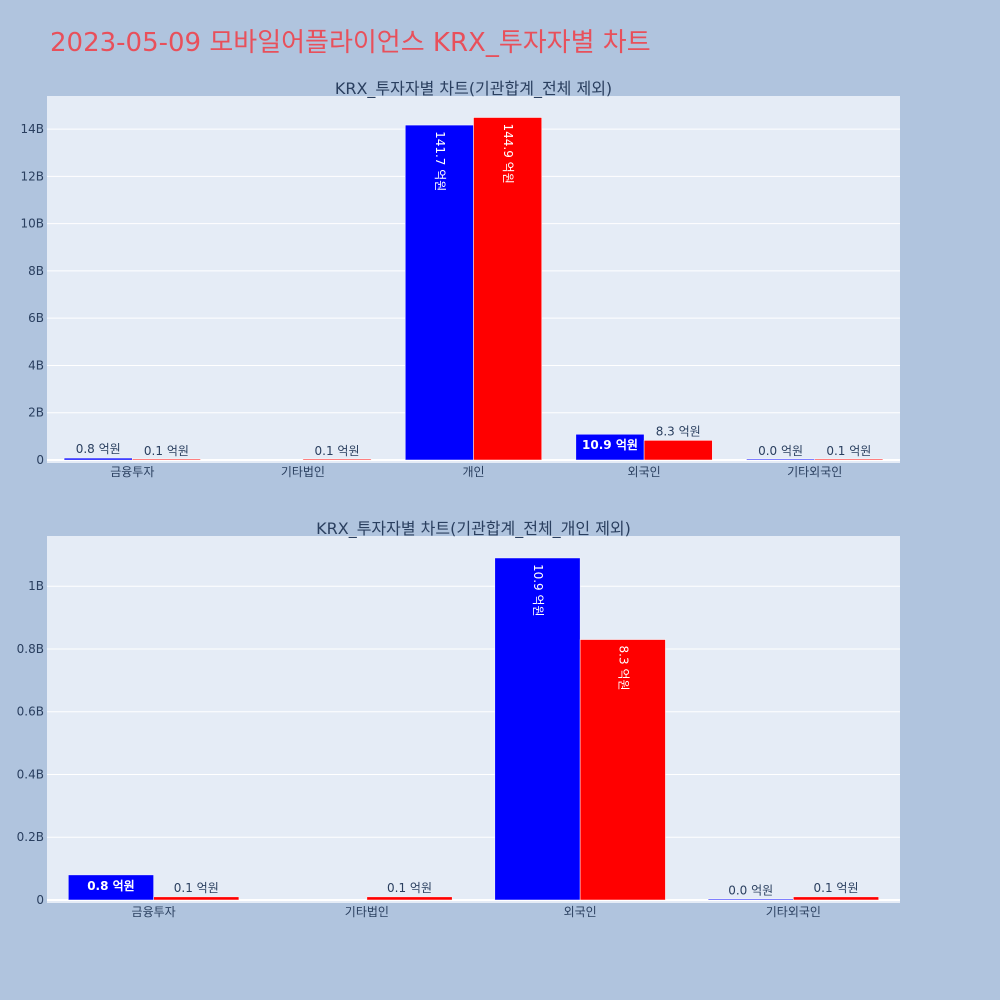  Describe the element at coordinates (36, 271) in the screenshot. I see `y-tick-label: 8B` at that location.